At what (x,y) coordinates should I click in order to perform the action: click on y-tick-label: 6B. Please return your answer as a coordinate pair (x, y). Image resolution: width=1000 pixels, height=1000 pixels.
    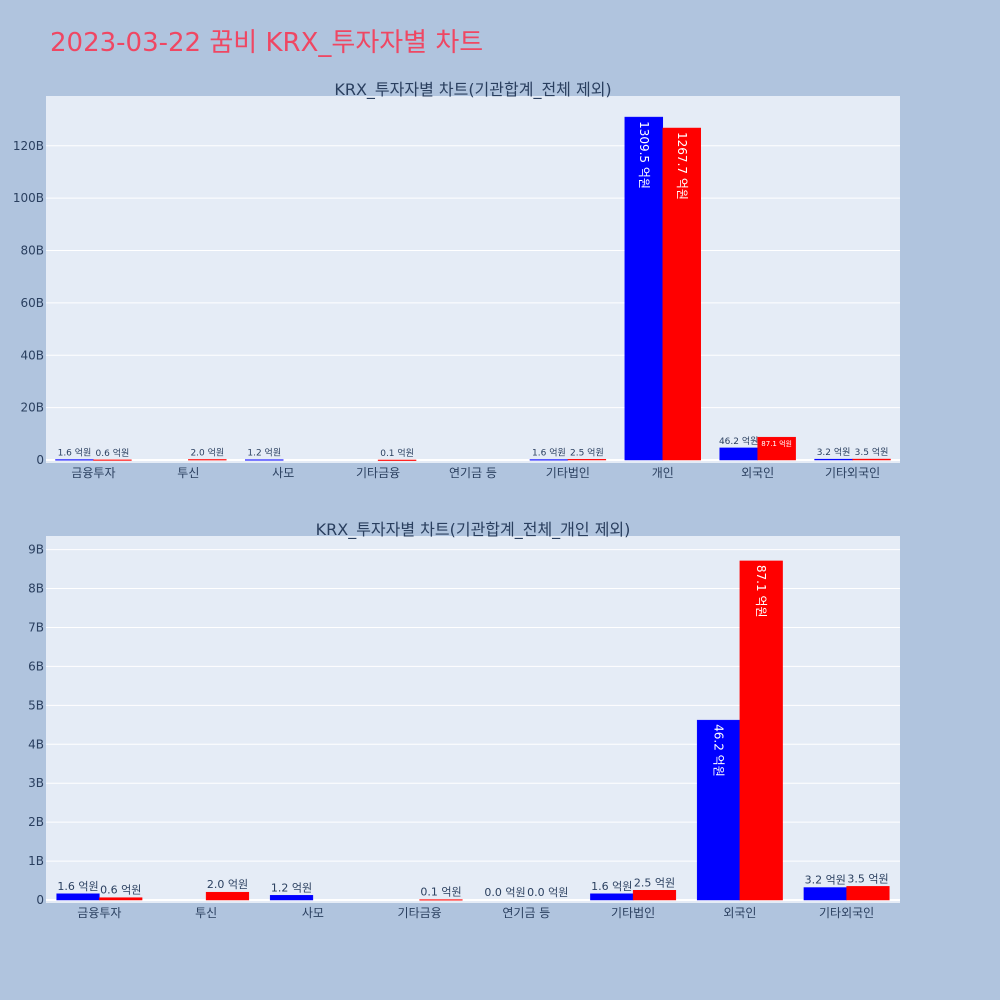
    Looking at the image, I should click on (36, 666).